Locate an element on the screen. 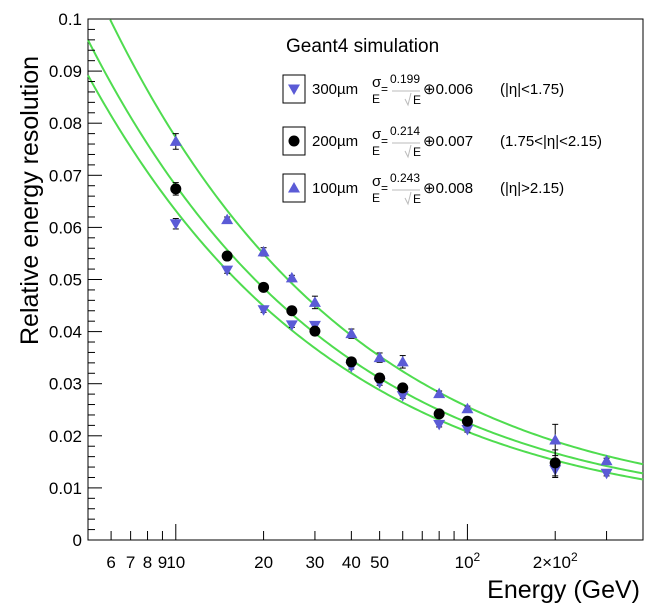 Image resolution: width=652 pixels, height=607 pixels. x-tick-label: 40 is located at coordinates (351, 562).